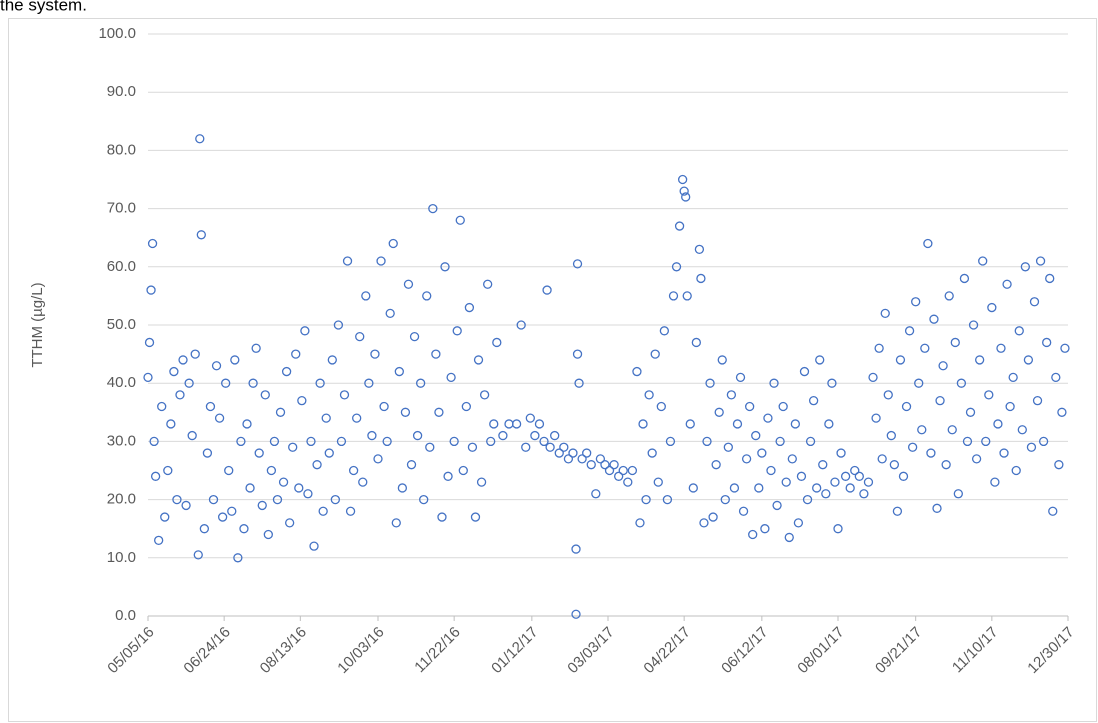 The height and width of the screenshot is (723, 1098). What do you see at coordinates (590, 650) in the screenshot?
I see `x-tick-label: 03/03/17` at bounding box center [590, 650].